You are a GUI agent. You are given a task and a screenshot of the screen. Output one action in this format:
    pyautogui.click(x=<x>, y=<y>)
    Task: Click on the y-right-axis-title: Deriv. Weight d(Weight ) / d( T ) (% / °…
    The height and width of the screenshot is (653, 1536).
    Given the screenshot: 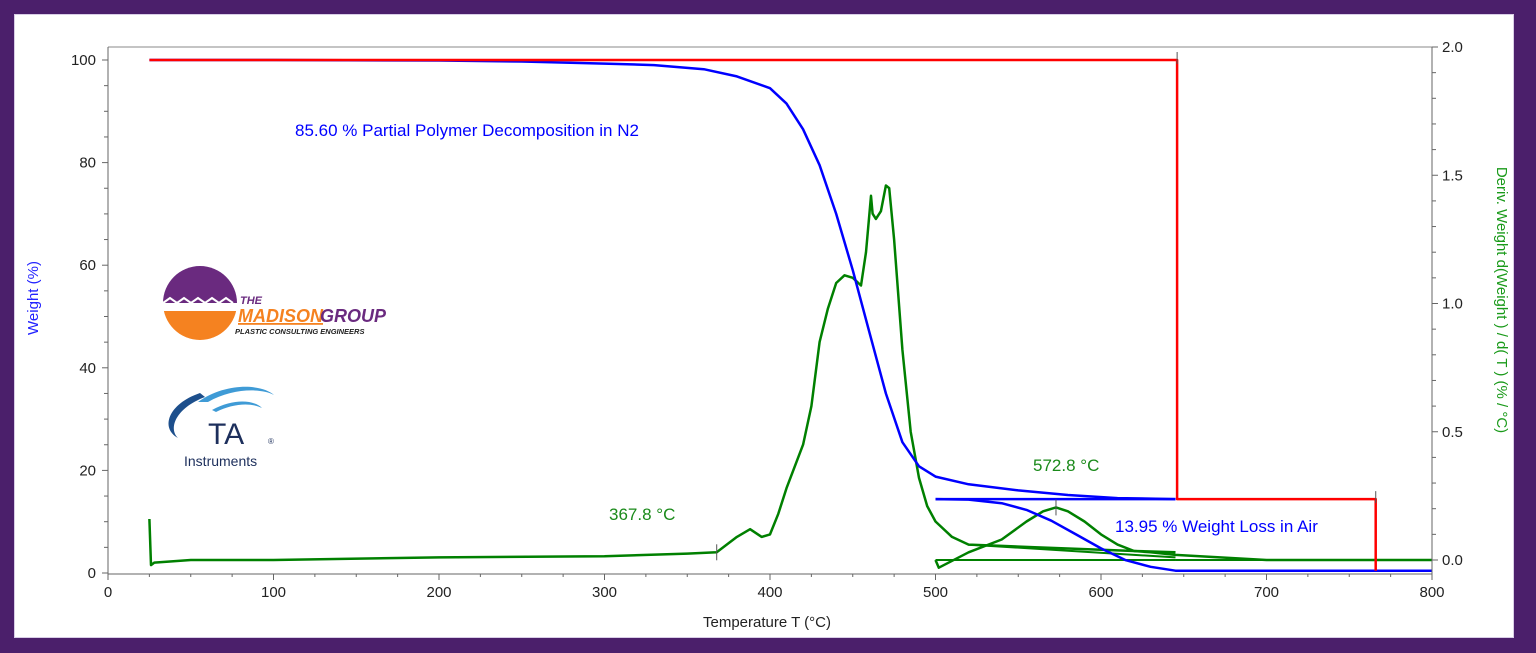 What is the action you would take?
    pyautogui.click(x=1501, y=300)
    